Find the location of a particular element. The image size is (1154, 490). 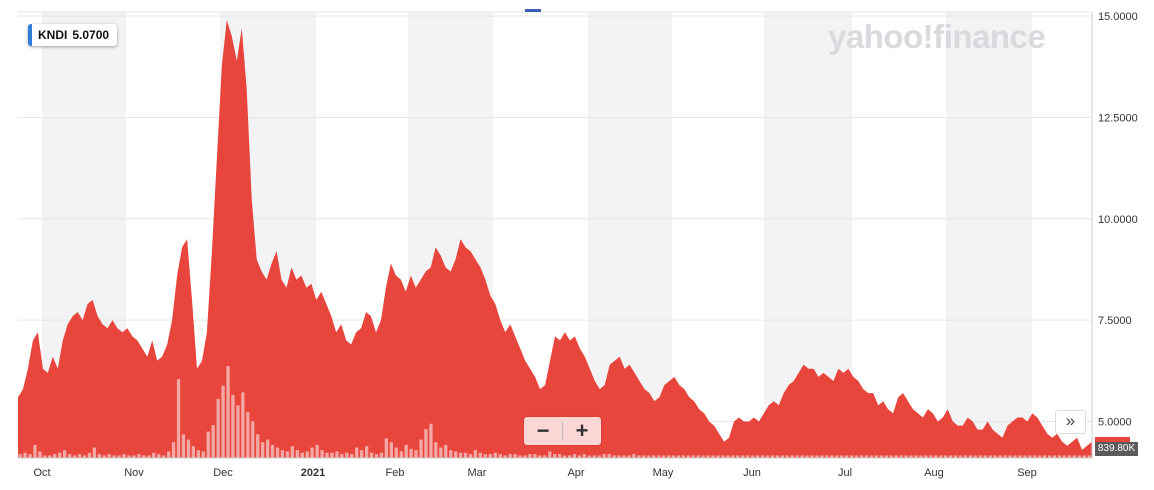

zoom-separator is located at coordinates (562, 431).